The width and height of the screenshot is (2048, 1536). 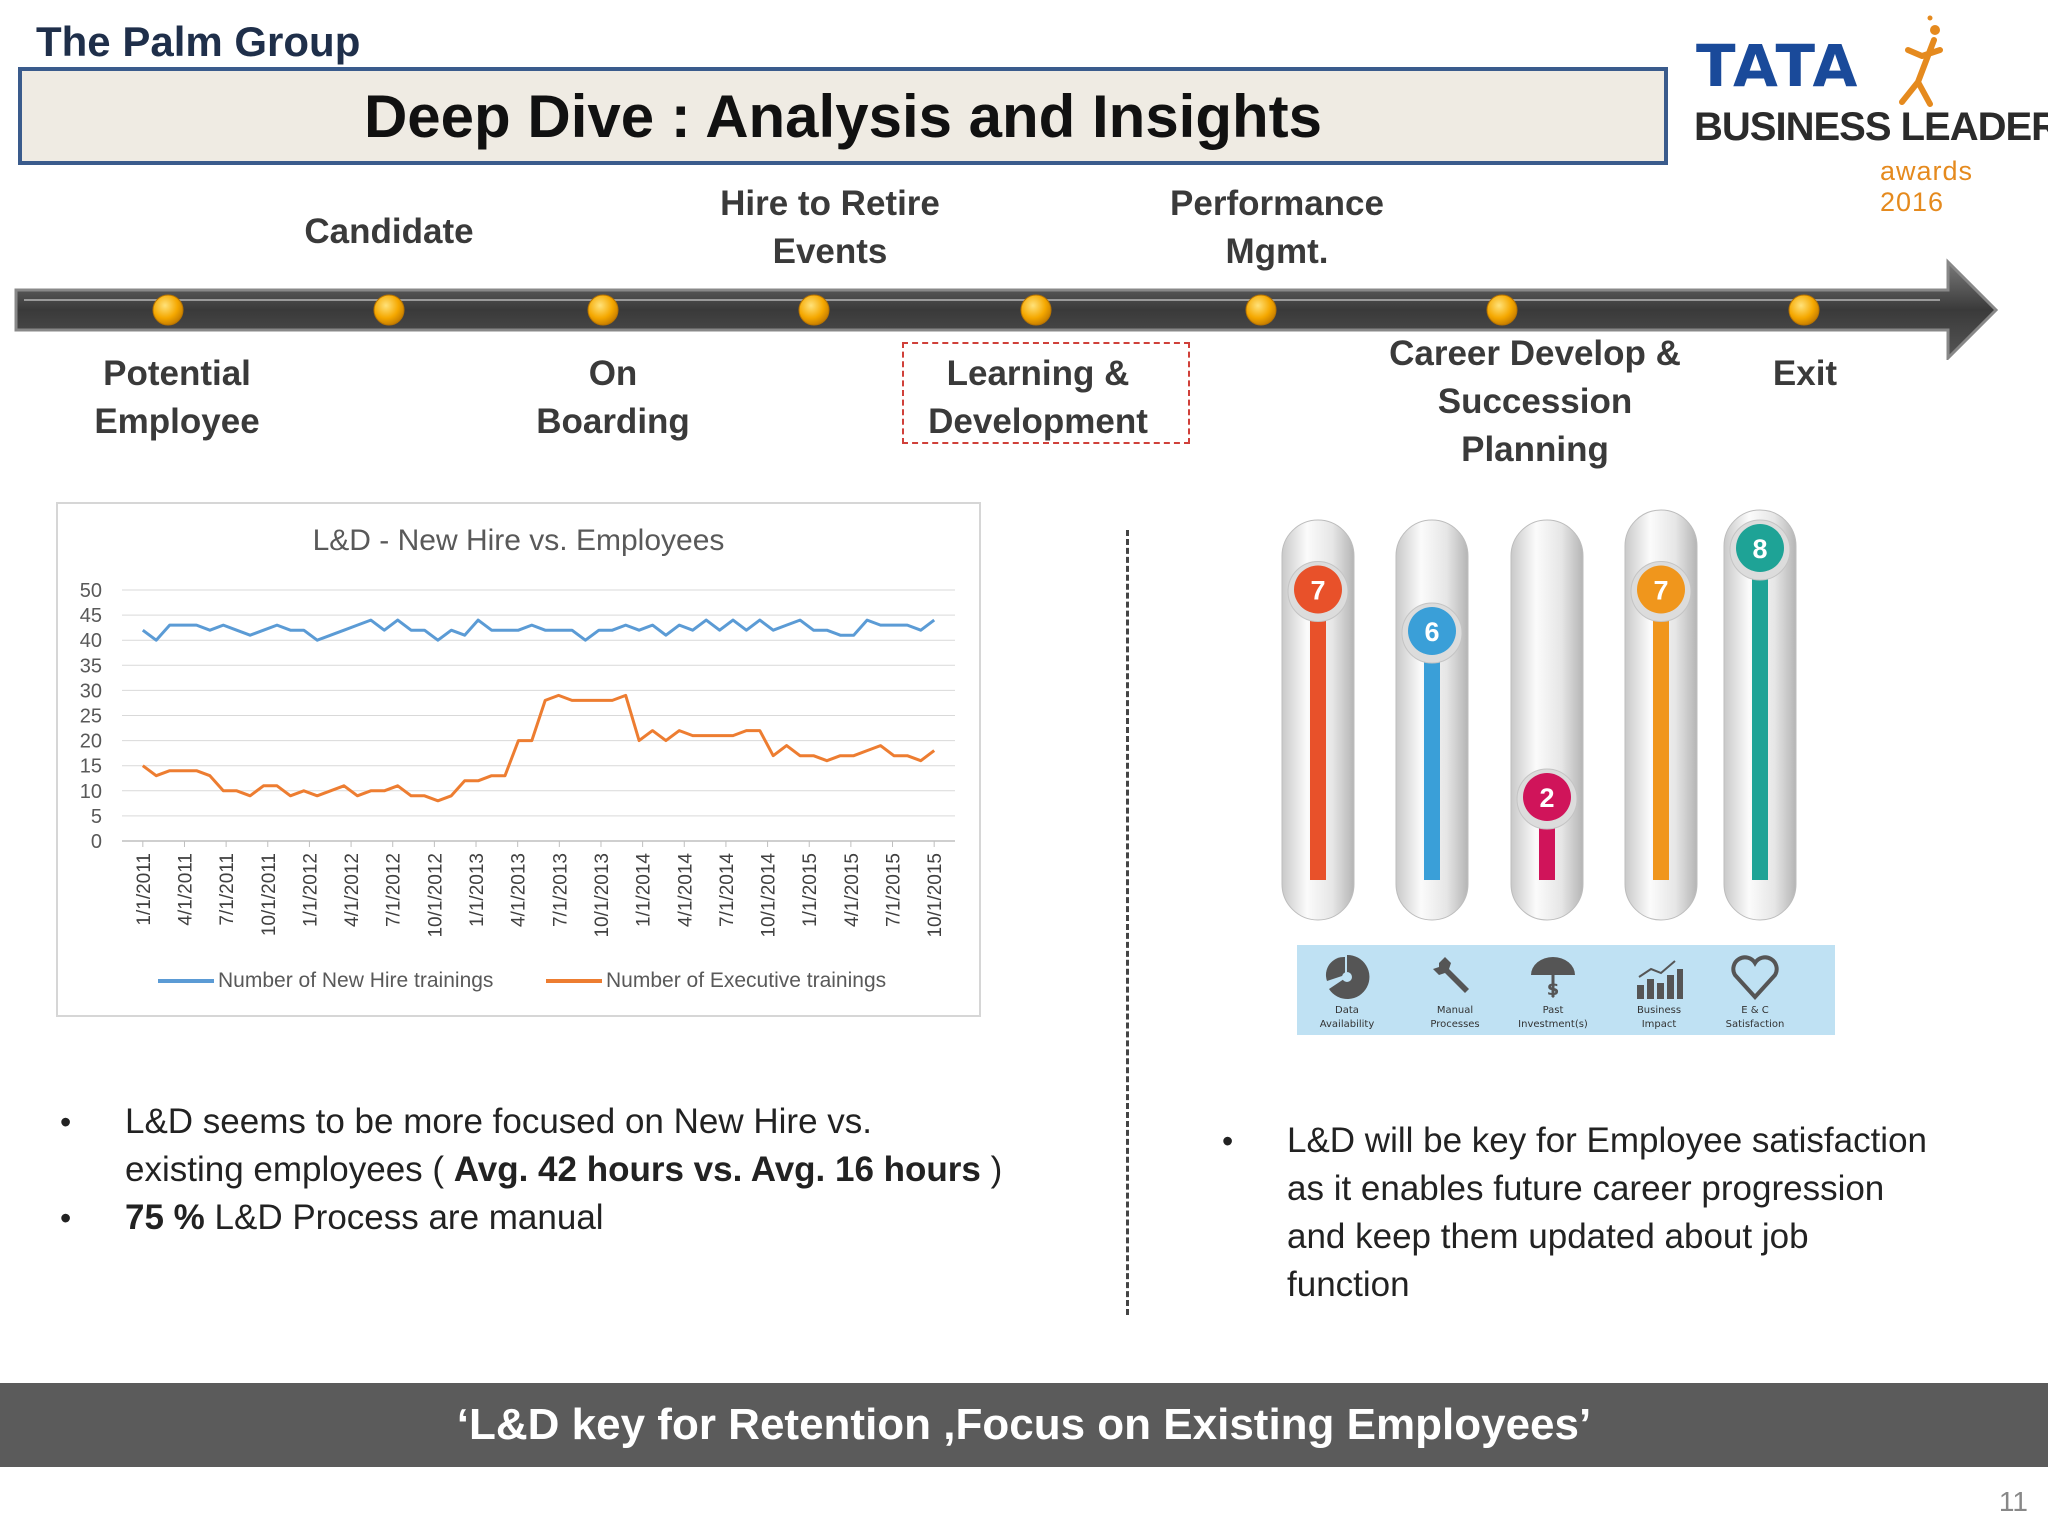 I want to click on gauge-knob-business-impact, so click(x=1661, y=589).